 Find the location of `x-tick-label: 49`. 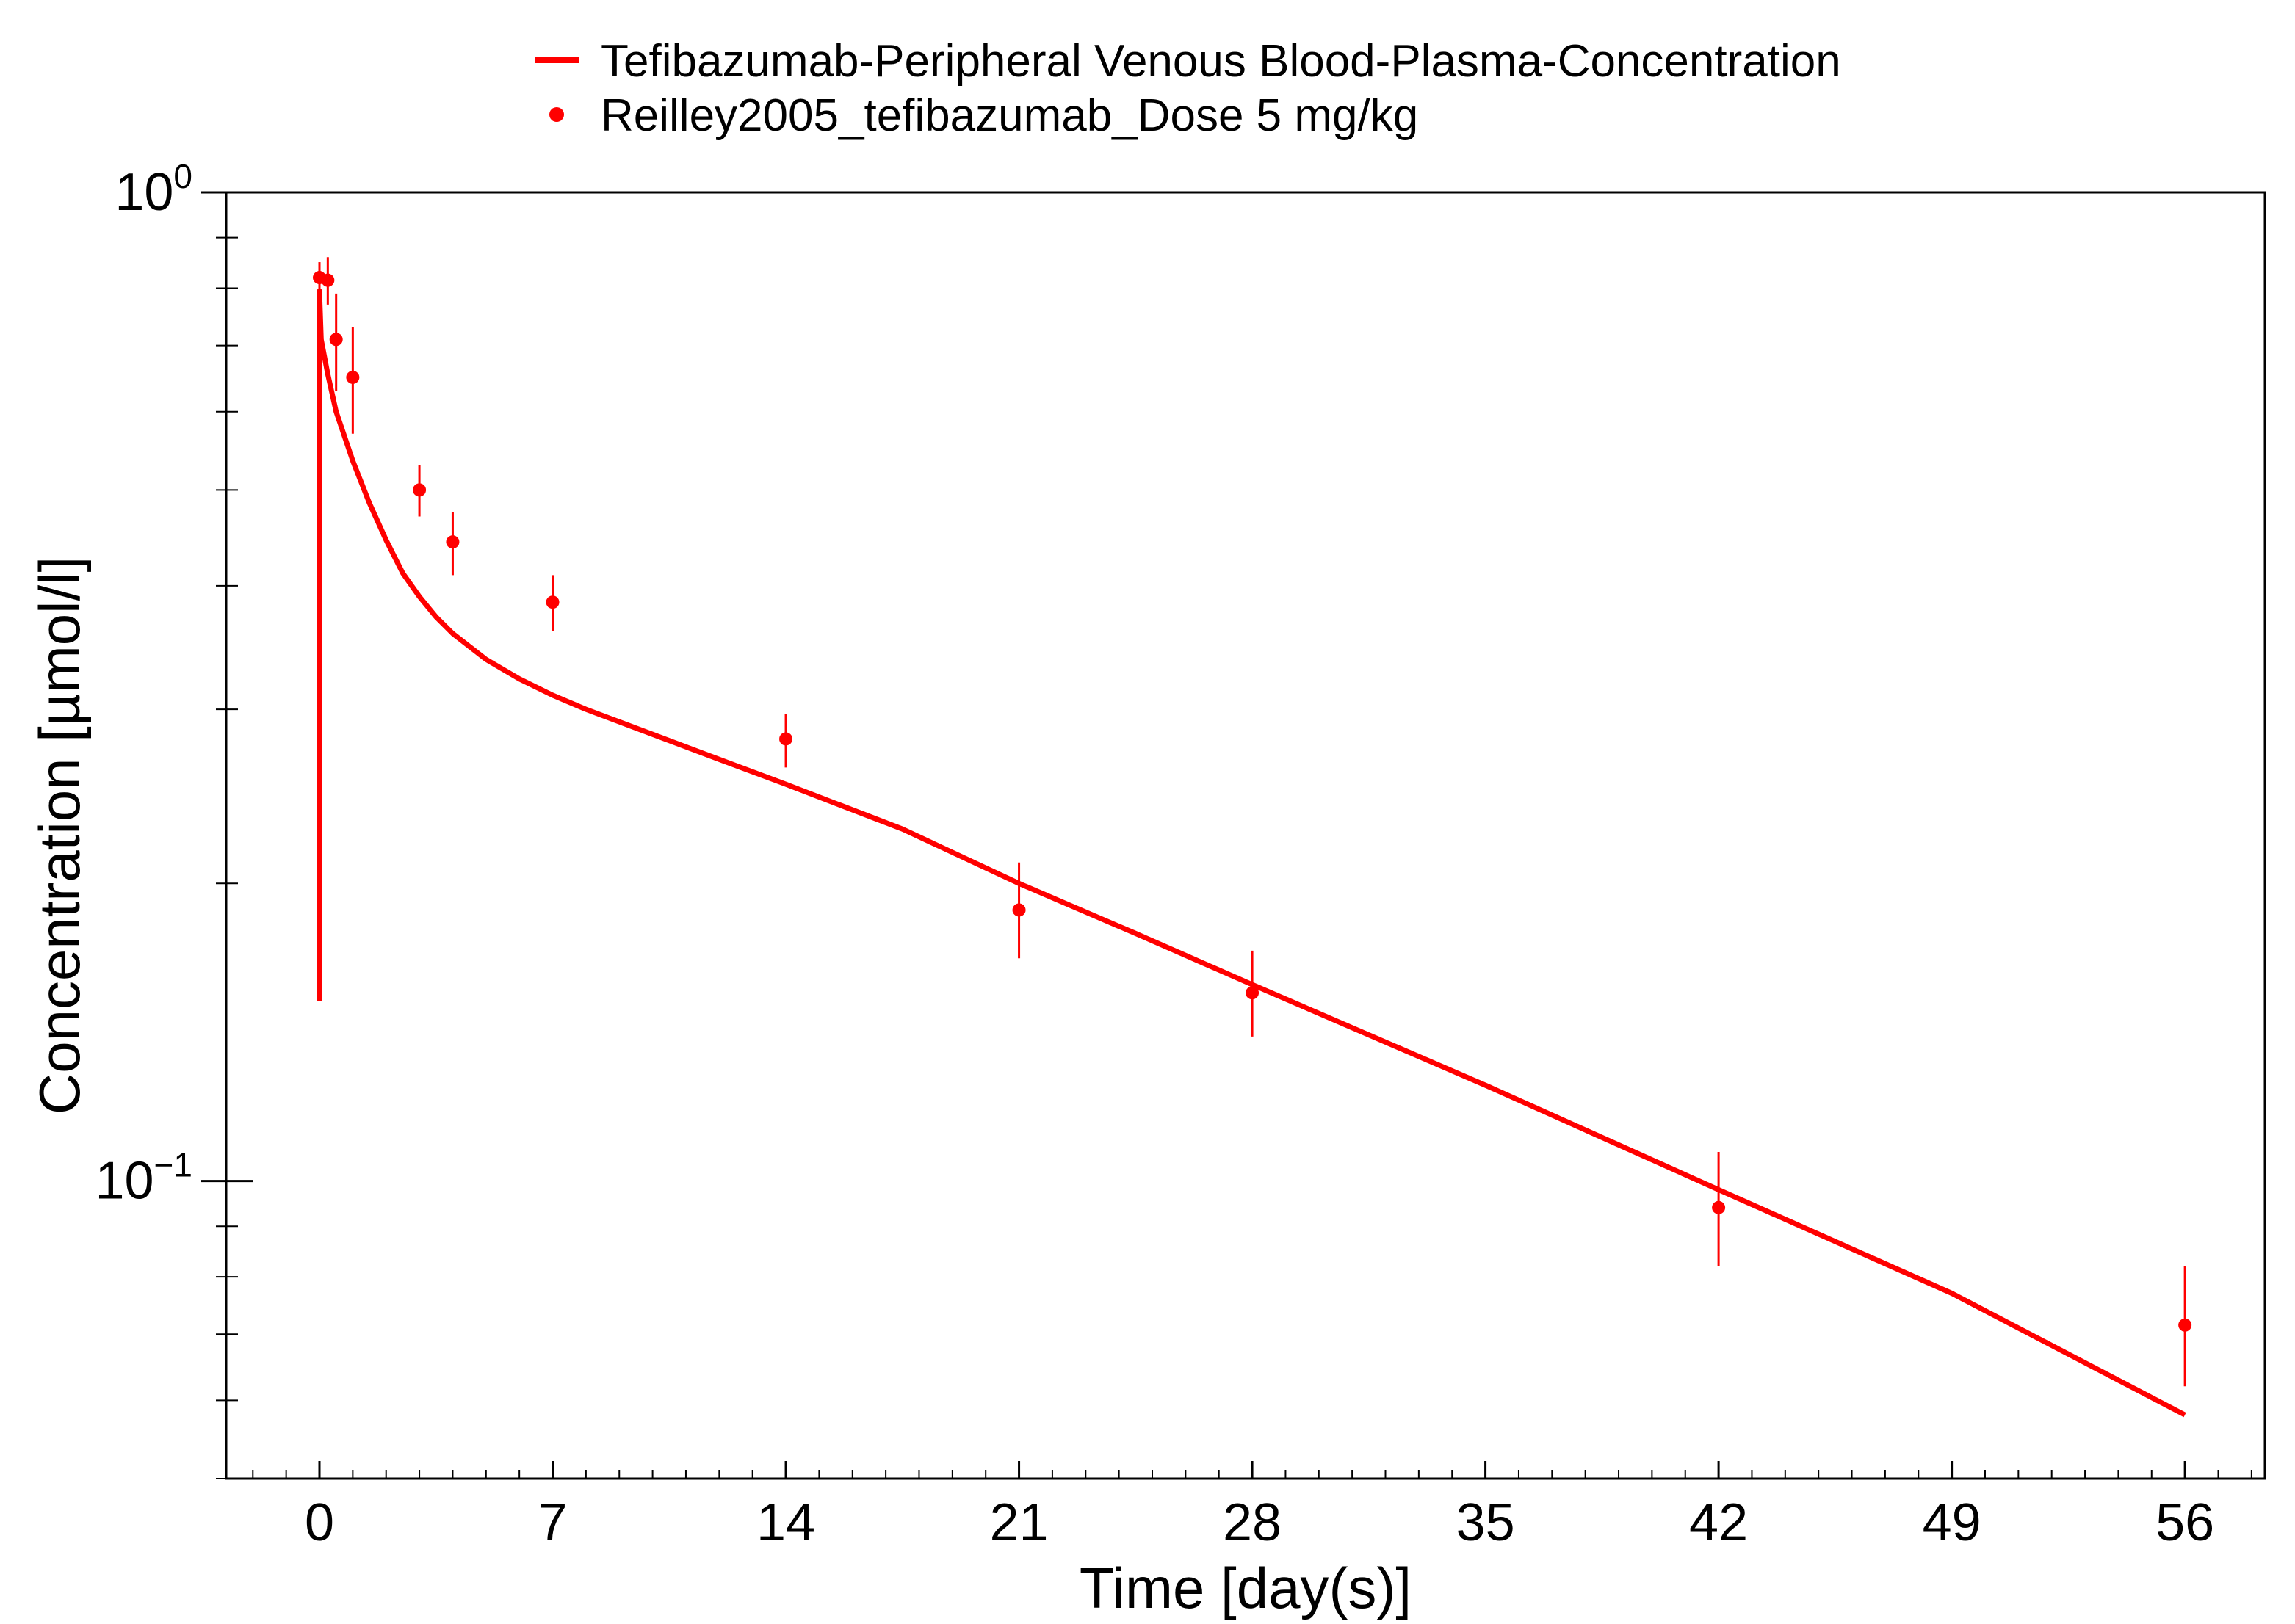

x-tick-label: 49 is located at coordinates (1952, 1522).